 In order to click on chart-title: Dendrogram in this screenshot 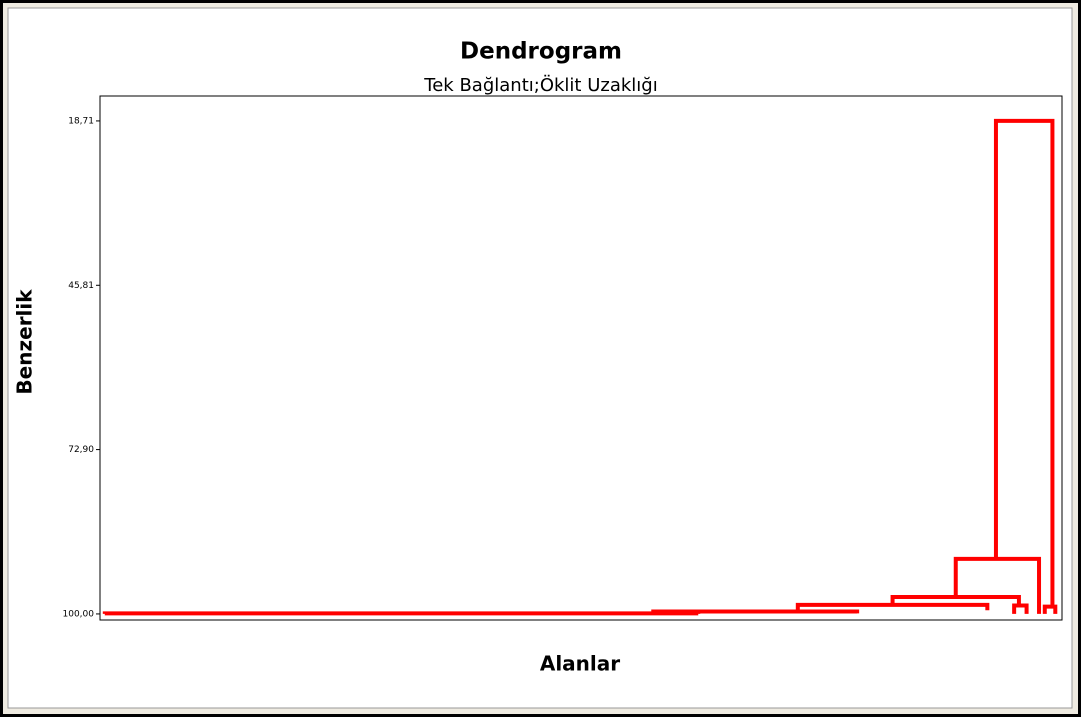, I will do `click(541, 52)`.